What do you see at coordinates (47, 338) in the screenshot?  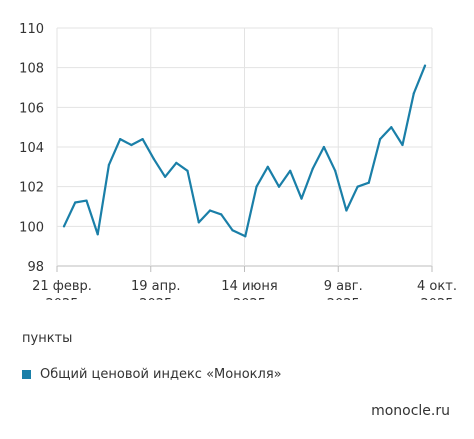 I see `unit-label: пункты` at bounding box center [47, 338].